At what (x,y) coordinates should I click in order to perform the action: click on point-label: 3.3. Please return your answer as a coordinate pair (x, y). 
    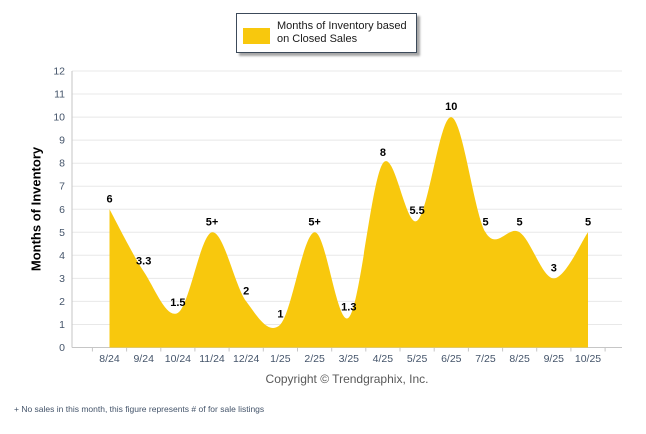
    Looking at the image, I should click on (143, 262).